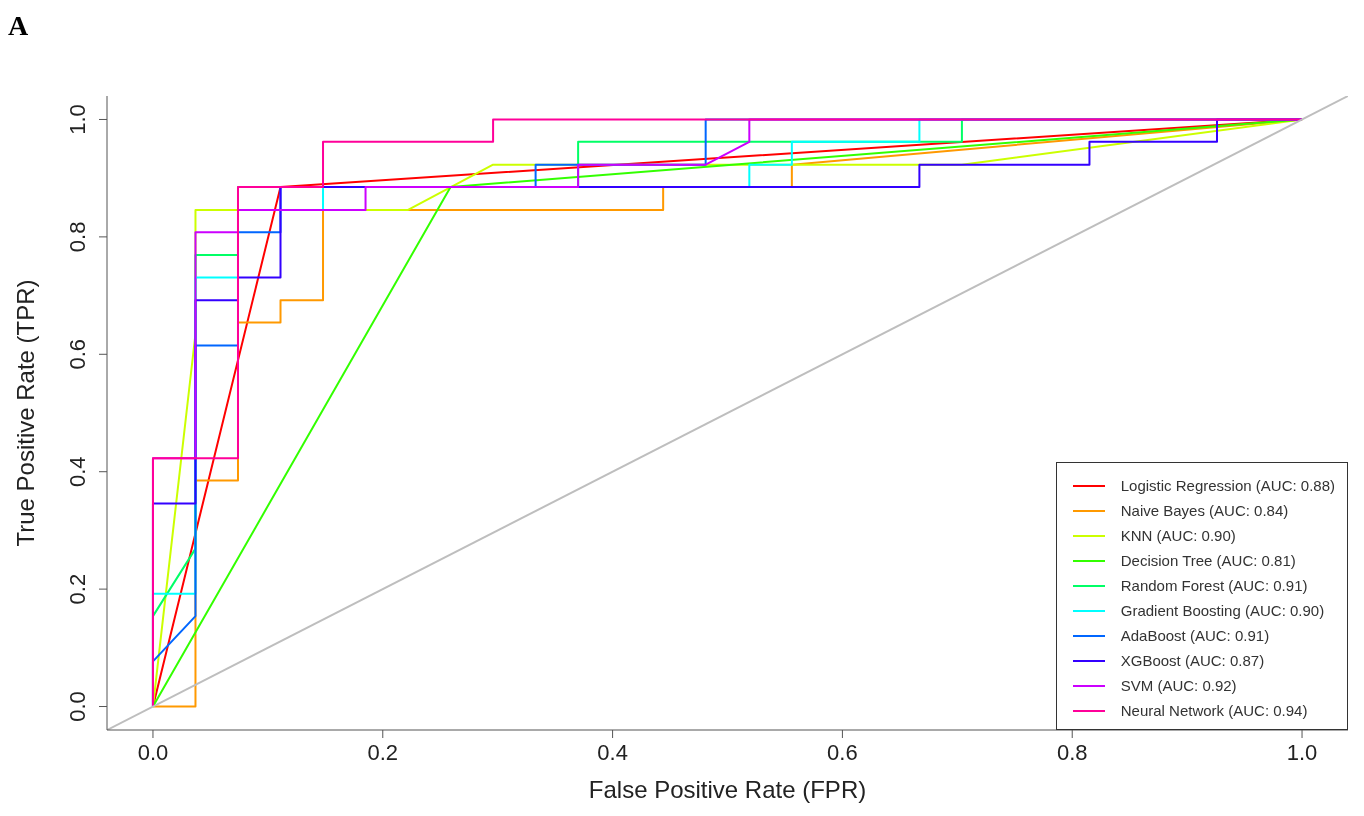 The width and height of the screenshot is (1364, 816). What do you see at coordinates (1178, 535) in the screenshot?
I see `legend-label: KNN (AUC: 0.90)` at bounding box center [1178, 535].